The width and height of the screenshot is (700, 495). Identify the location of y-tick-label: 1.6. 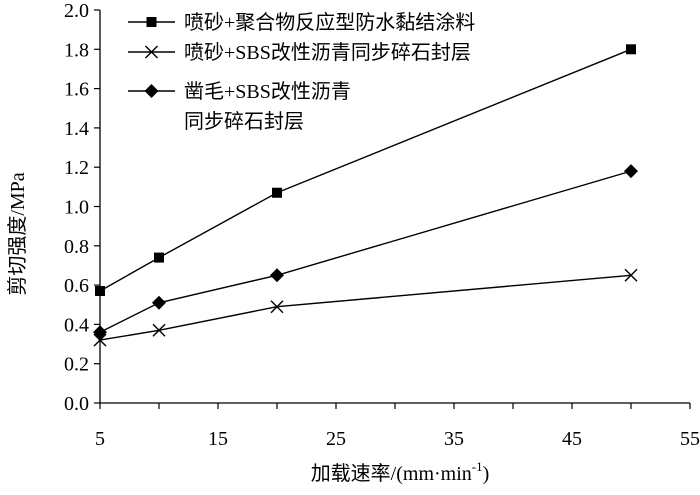
(76, 90).